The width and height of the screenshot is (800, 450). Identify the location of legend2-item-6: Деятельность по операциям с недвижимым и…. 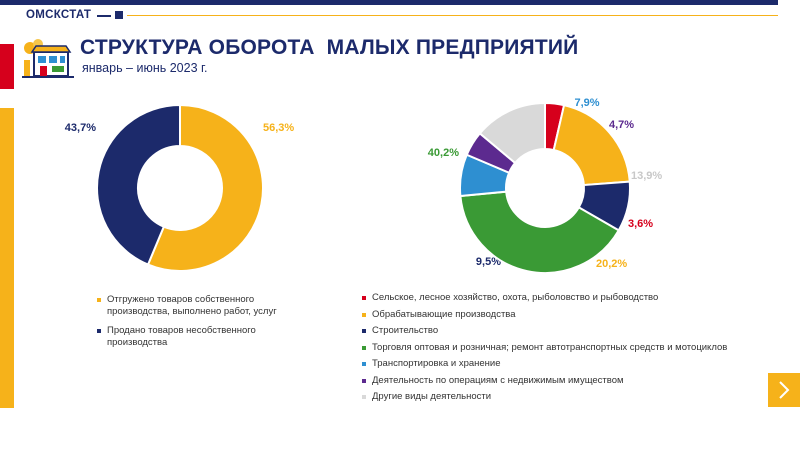
(572, 383).